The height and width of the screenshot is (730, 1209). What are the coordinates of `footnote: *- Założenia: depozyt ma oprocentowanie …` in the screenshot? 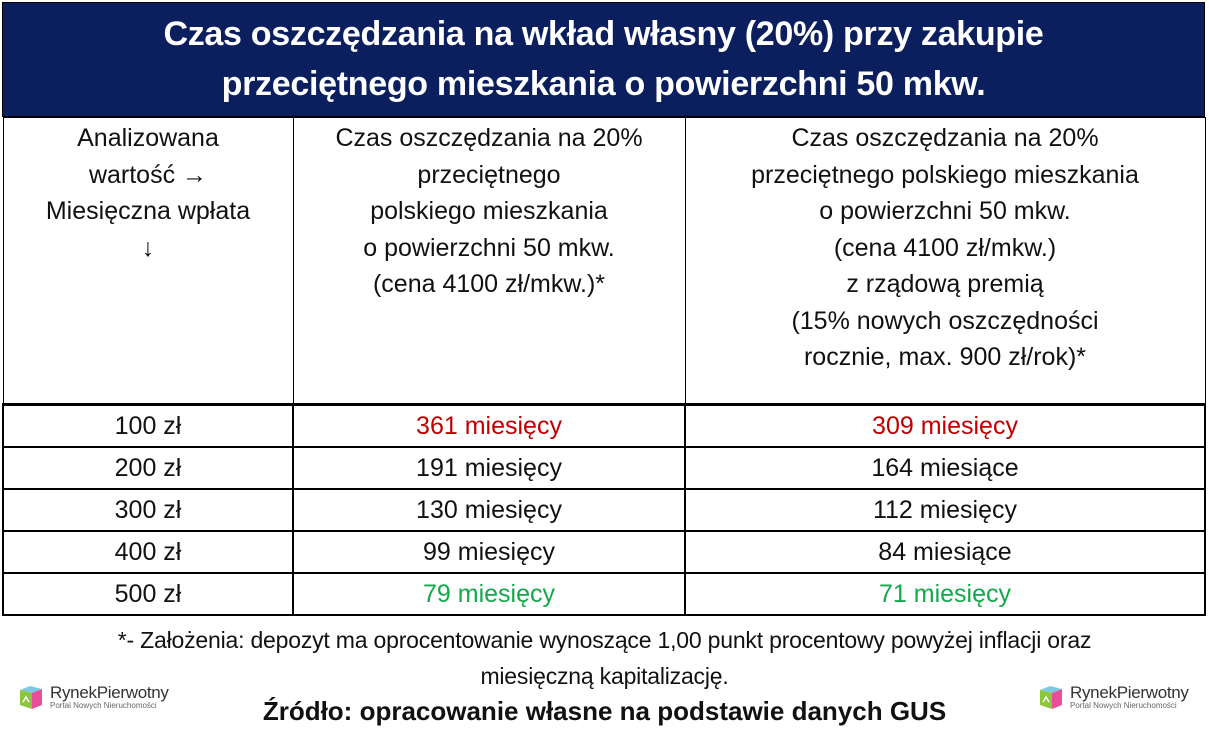 It's located at (604, 658).